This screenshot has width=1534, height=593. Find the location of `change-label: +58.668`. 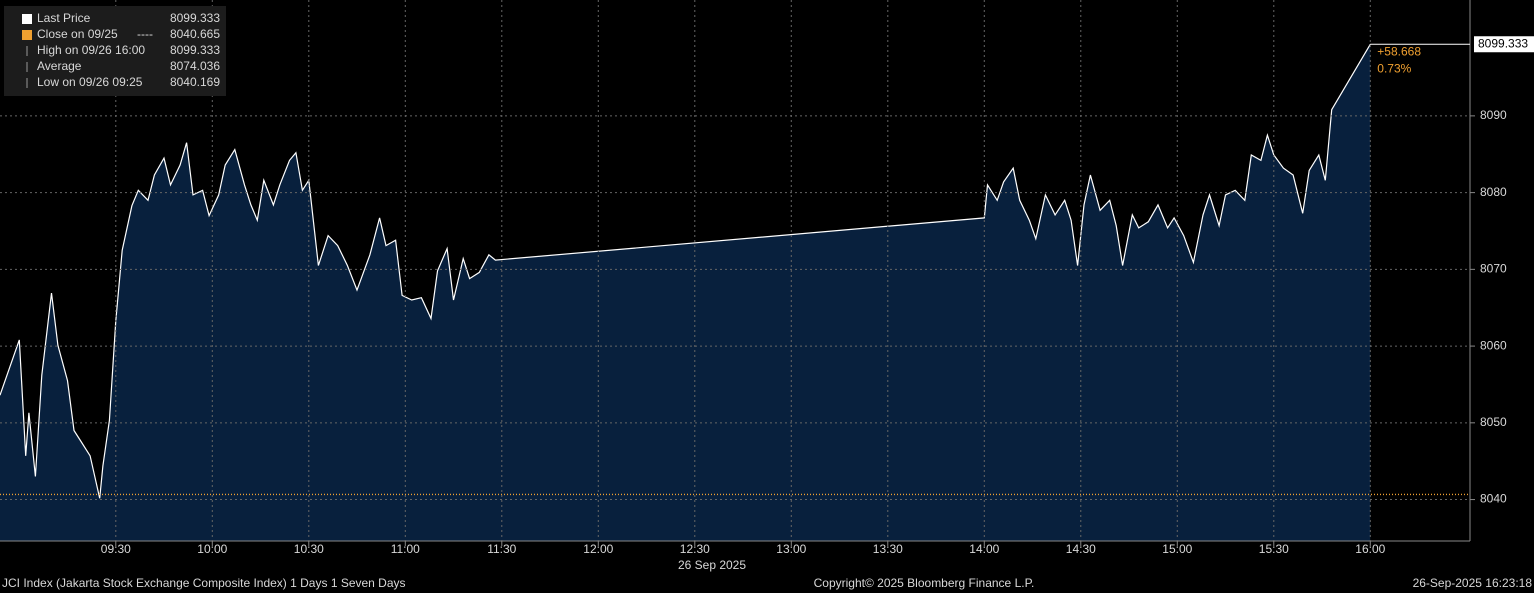

change-label: +58.668 is located at coordinates (1399, 51).